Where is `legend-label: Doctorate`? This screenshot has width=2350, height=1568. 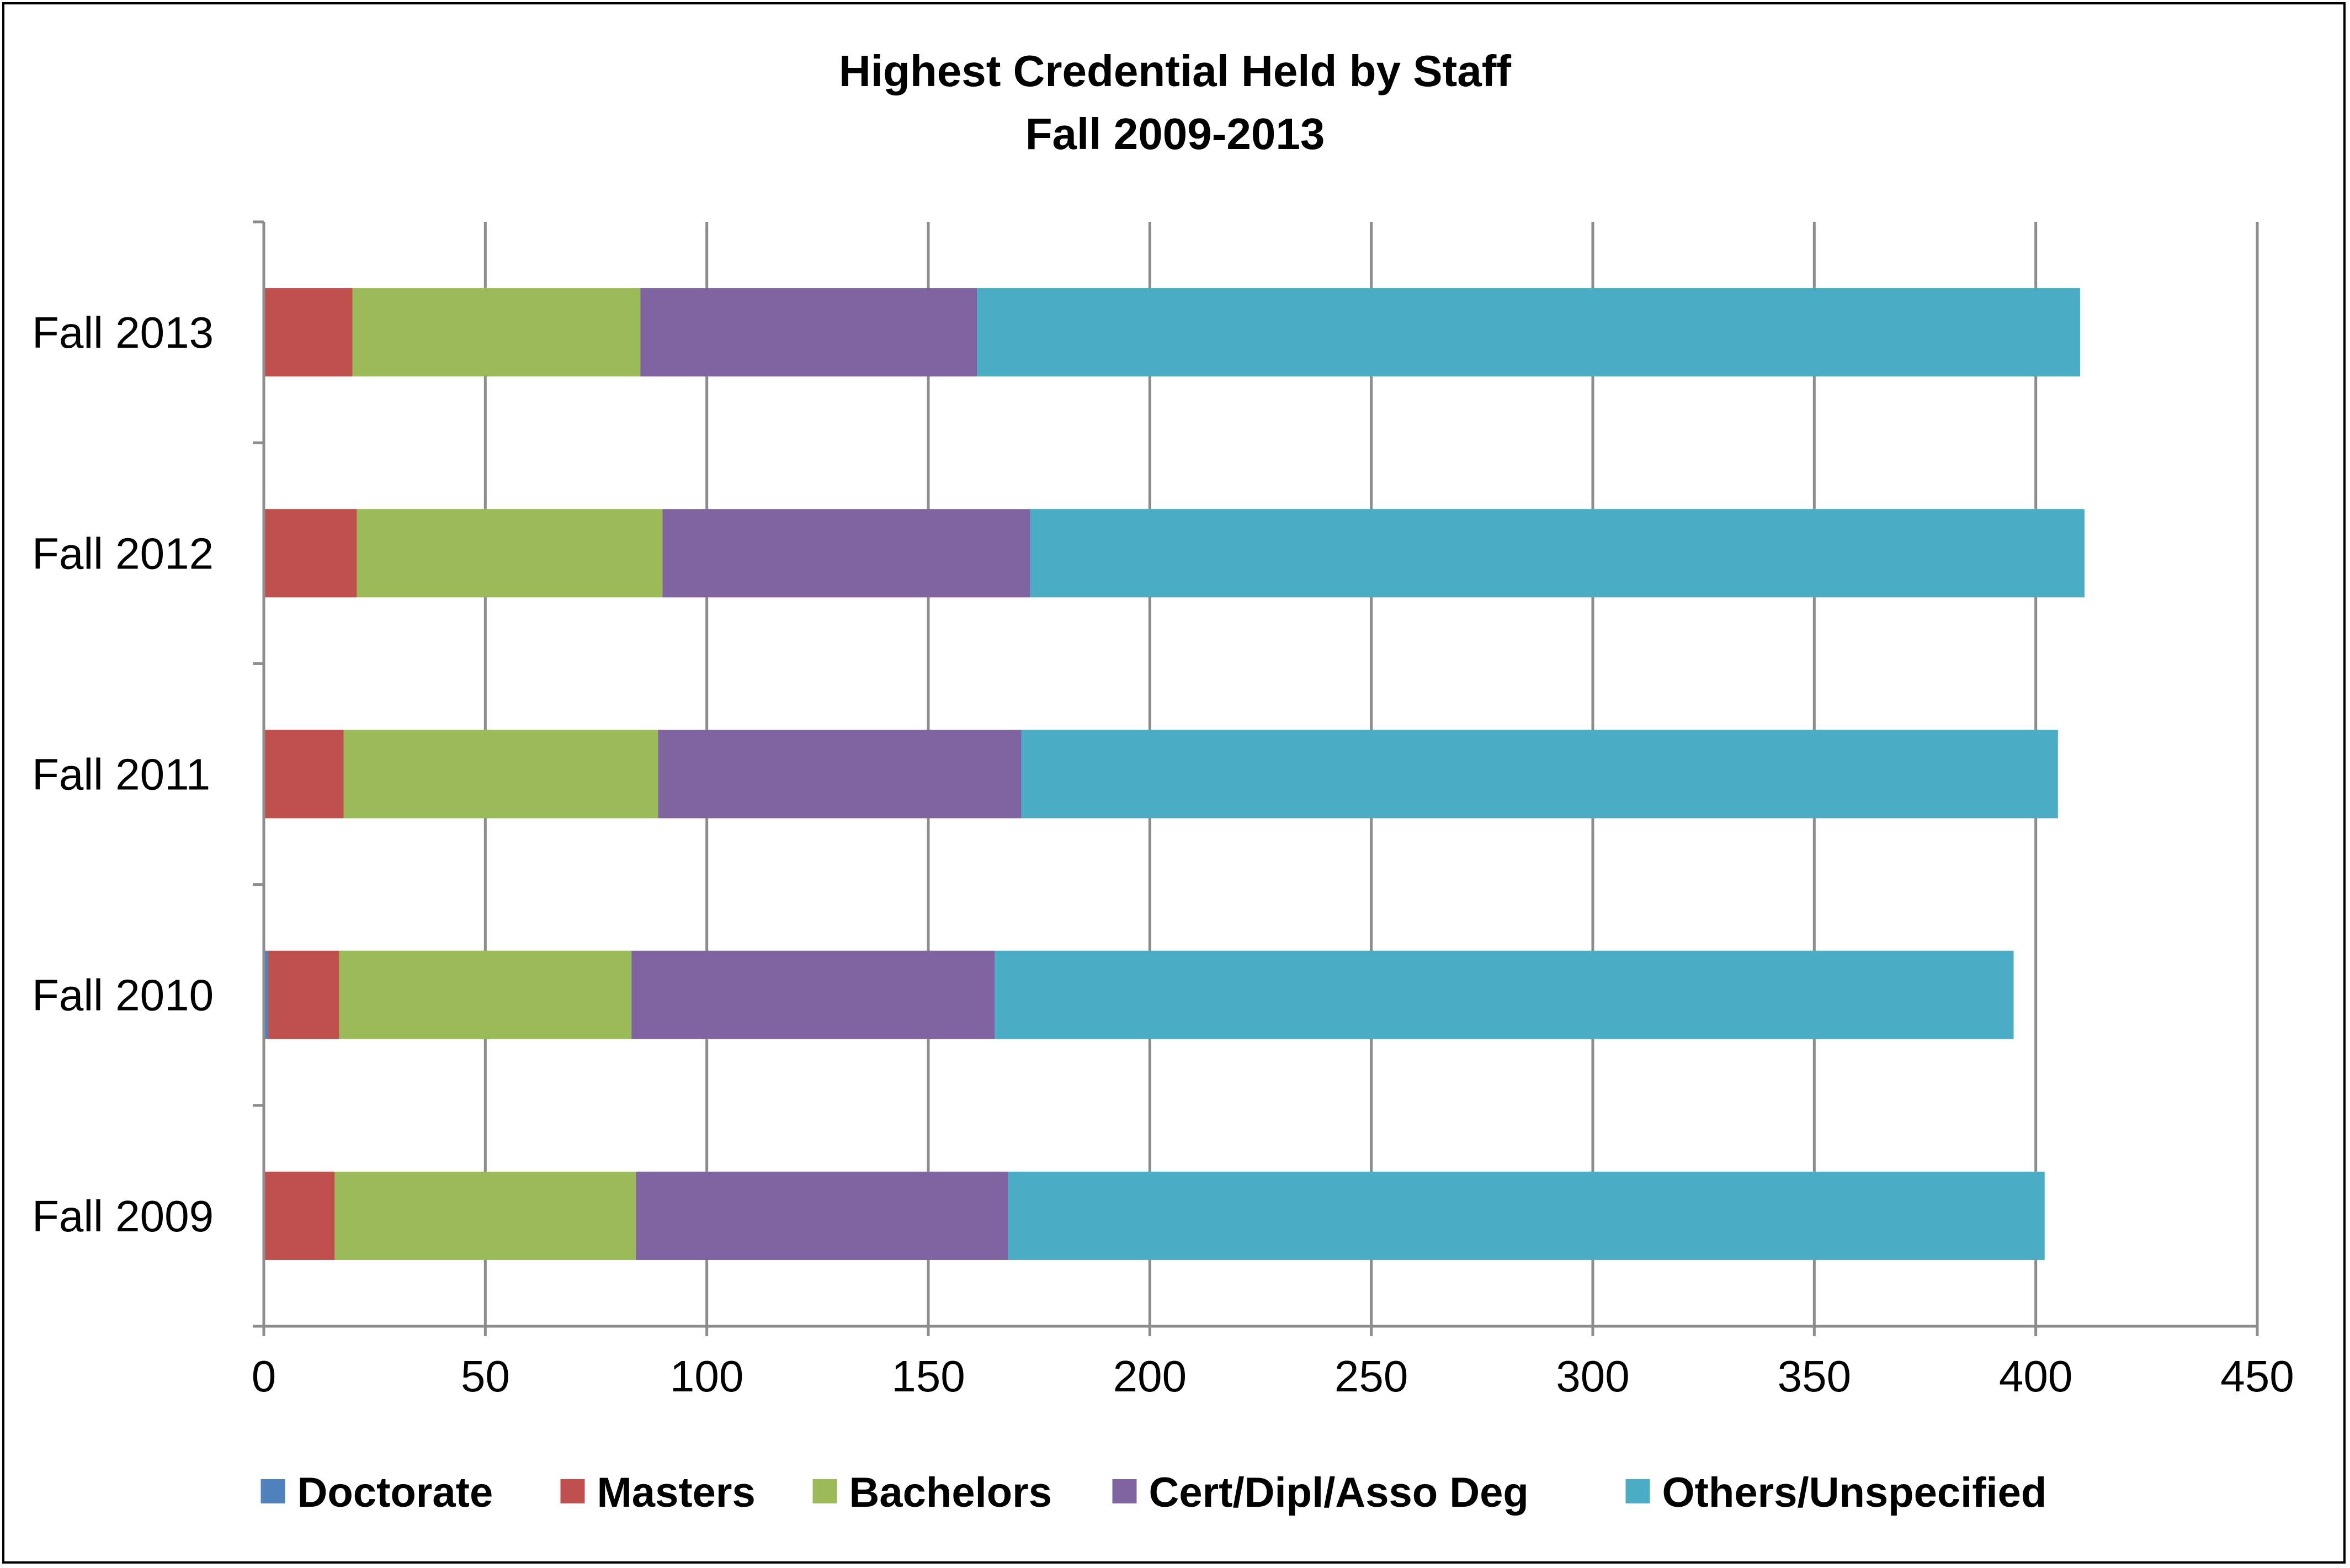
legend-label: Doctorate is located at coordinates (395, 1492).